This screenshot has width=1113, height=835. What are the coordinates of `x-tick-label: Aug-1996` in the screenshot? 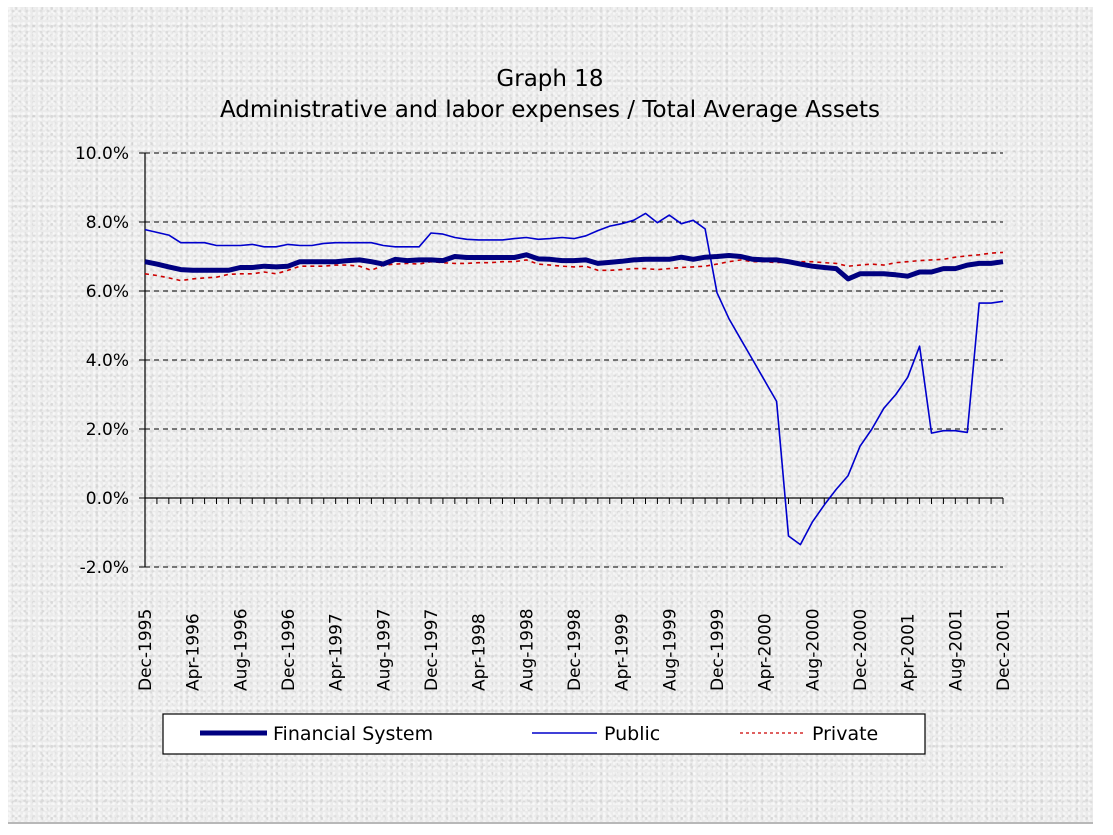 It's located at (241, 649).